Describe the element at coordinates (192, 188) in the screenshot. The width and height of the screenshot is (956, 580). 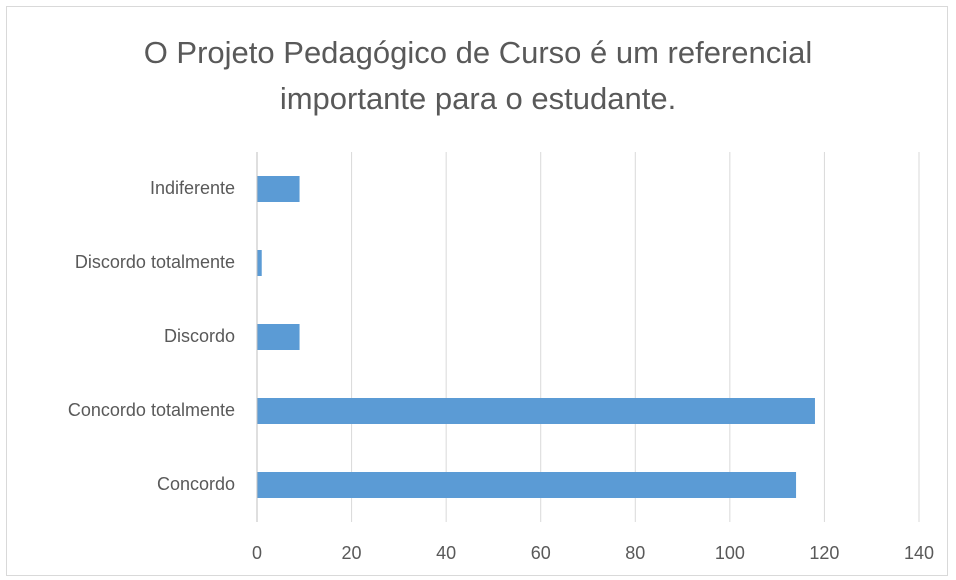
I see `y-tick-label: Indiferente` at that location.